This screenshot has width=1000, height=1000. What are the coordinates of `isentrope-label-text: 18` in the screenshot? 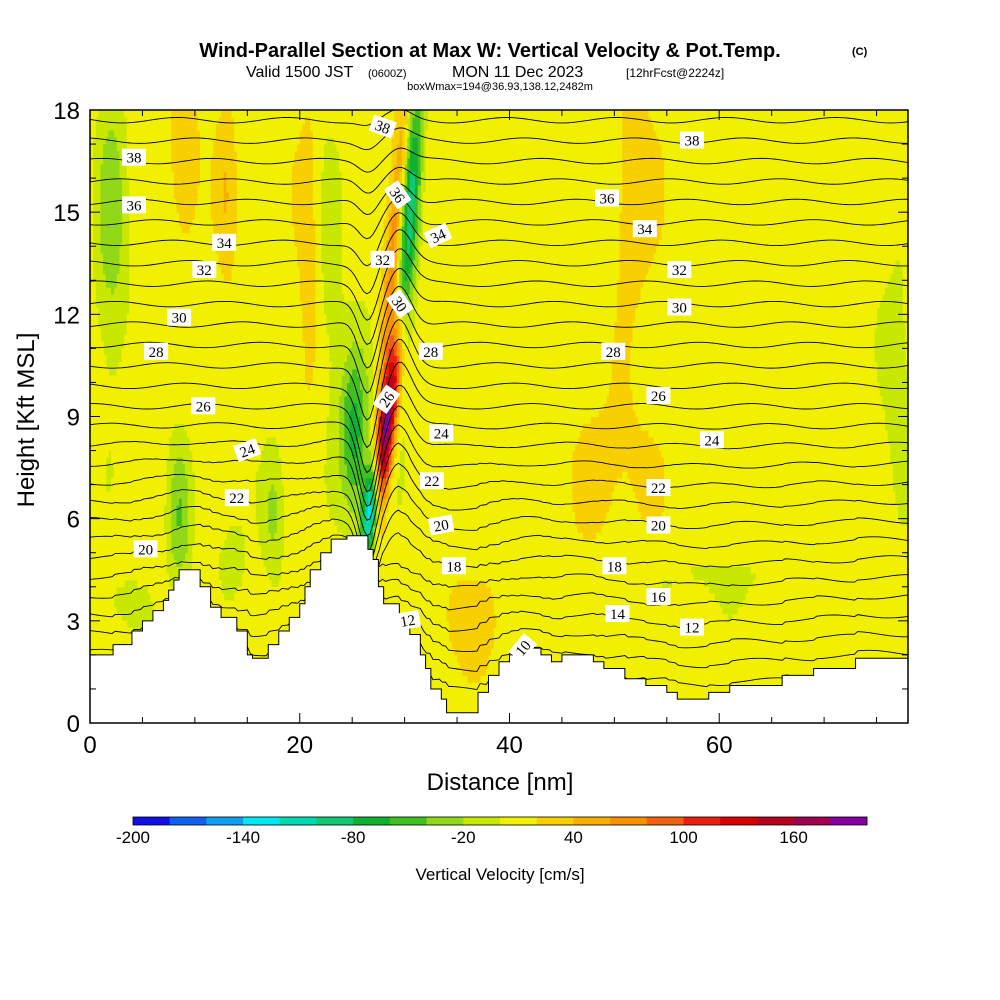 It's located at (614, 567).